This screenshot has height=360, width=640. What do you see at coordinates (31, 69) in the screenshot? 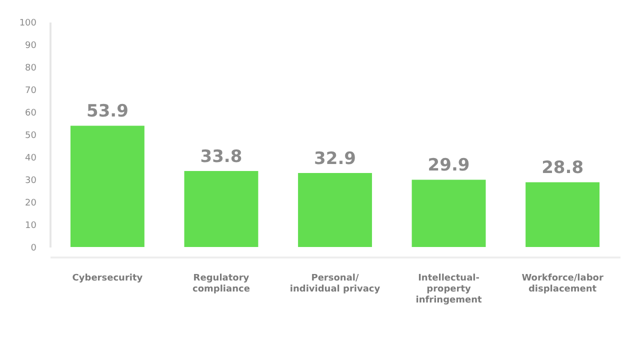
I see `y-tick-label: 80` at bounding box center [31, 69].